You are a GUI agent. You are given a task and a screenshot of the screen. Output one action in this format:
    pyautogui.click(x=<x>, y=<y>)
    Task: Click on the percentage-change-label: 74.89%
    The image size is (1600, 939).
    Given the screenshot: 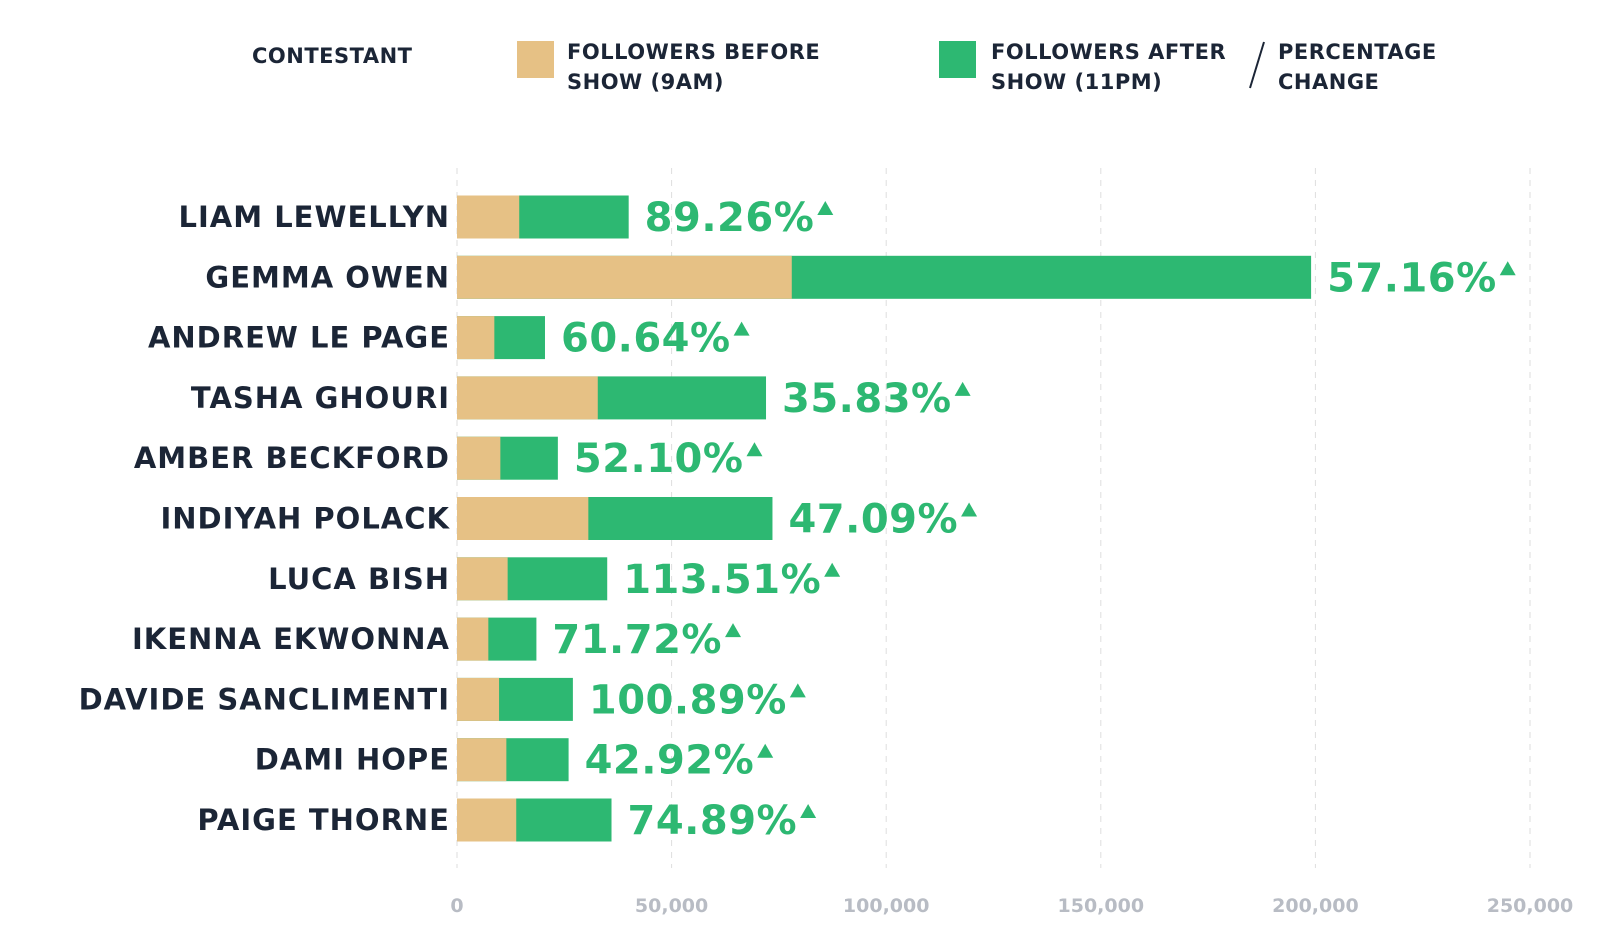 What is the action you would take?
    pyautogui.click(x=713, y=821)
    